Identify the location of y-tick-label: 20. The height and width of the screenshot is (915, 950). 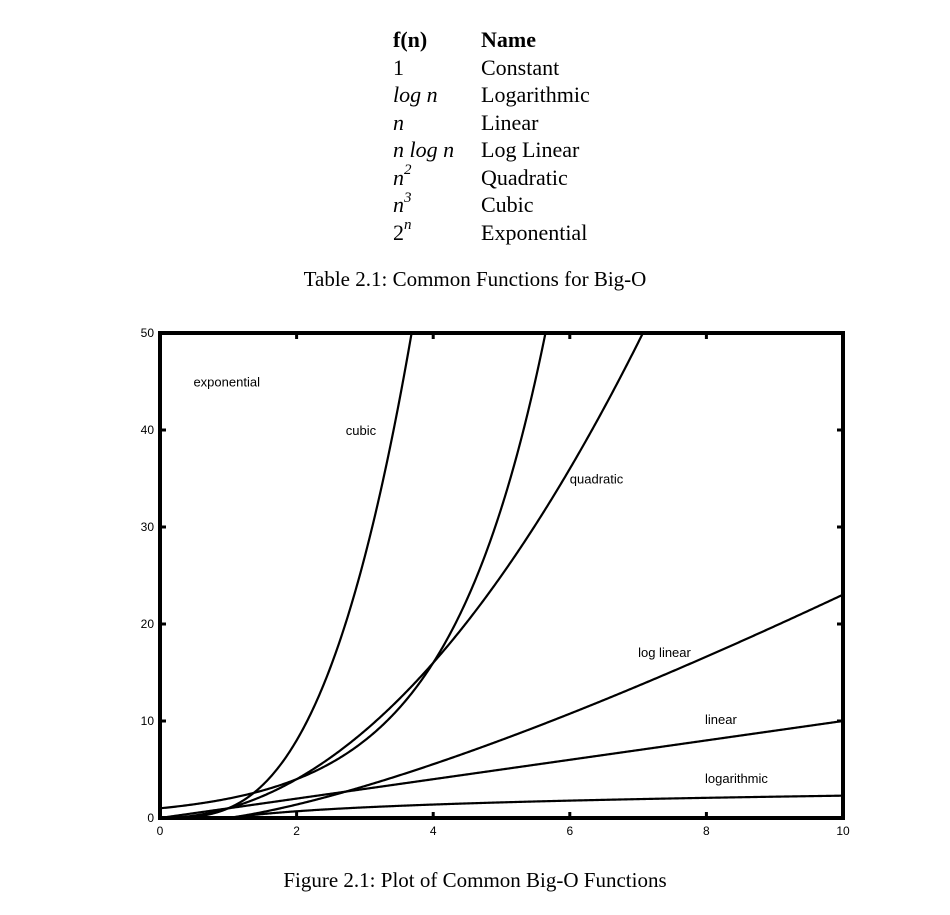
(148, 624).